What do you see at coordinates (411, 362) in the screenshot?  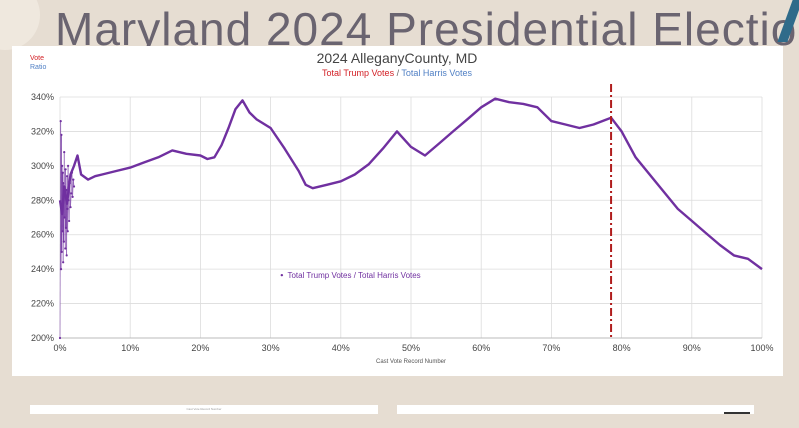 I see `x-axis-label: Cast Vote Record Number` at bounding box center [411, 362].